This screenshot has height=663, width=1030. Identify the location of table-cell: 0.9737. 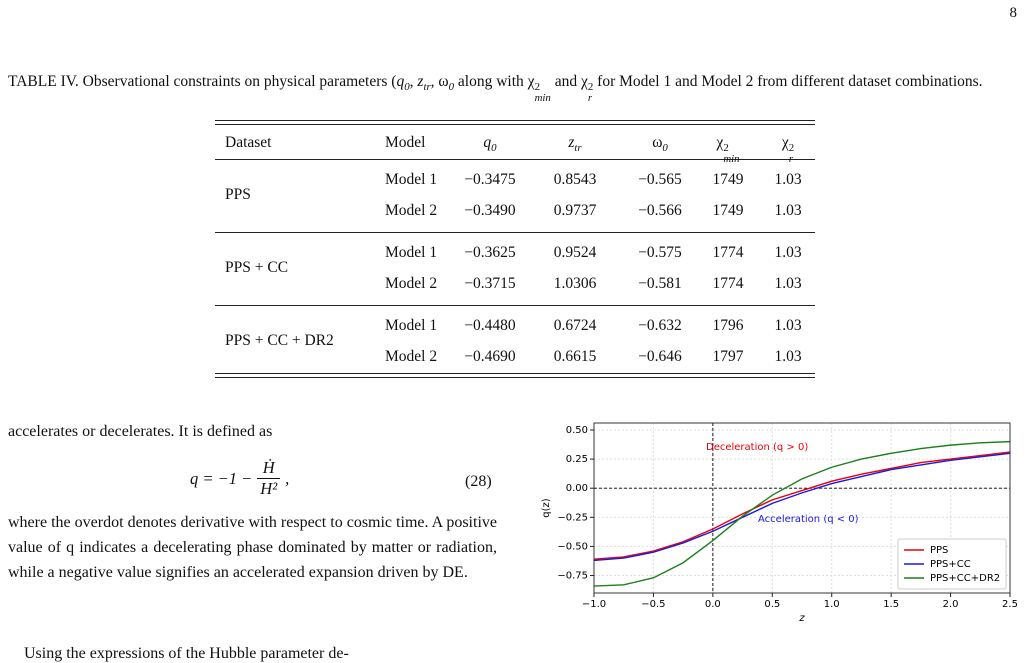
(575, 210).